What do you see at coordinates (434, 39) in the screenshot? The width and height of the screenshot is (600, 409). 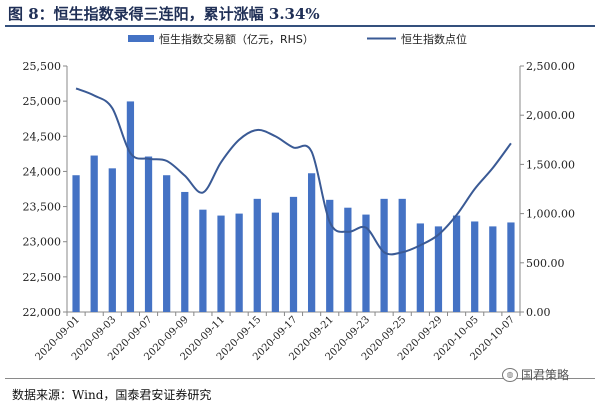 I see `legend-line-label: 恒生指数点位` at bounding box center [434, 39].